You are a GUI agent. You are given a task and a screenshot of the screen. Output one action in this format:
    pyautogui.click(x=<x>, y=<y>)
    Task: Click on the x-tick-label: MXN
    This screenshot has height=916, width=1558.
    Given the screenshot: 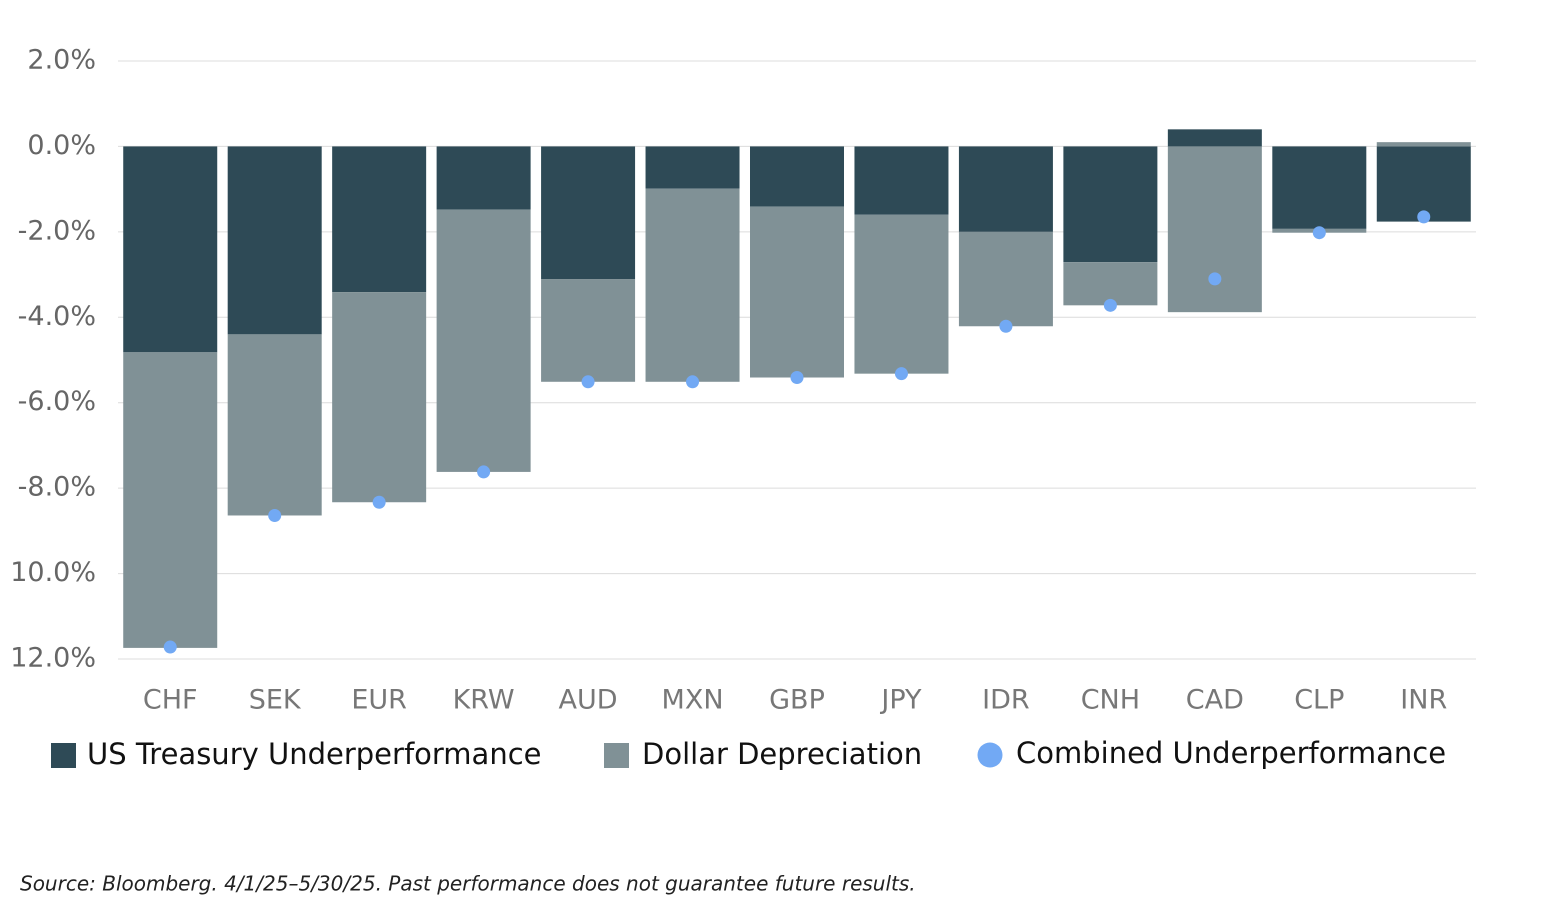 What is the action you would take?
    pyautogui.click(x=693, y=700)
    